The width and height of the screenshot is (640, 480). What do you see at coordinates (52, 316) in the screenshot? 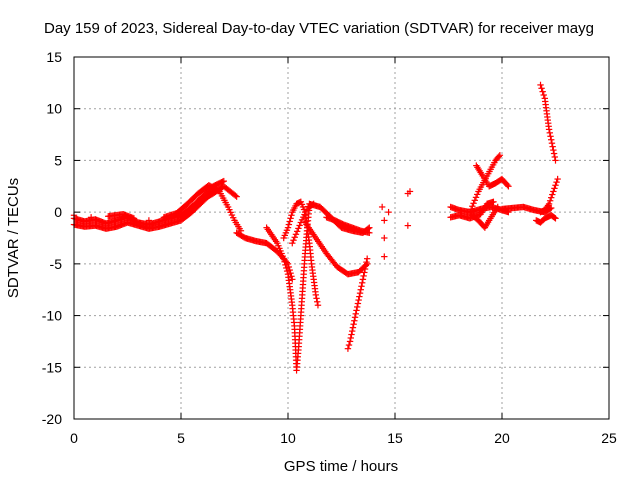
I see `y-tick-label: -10` at bounding box center [52, 316].